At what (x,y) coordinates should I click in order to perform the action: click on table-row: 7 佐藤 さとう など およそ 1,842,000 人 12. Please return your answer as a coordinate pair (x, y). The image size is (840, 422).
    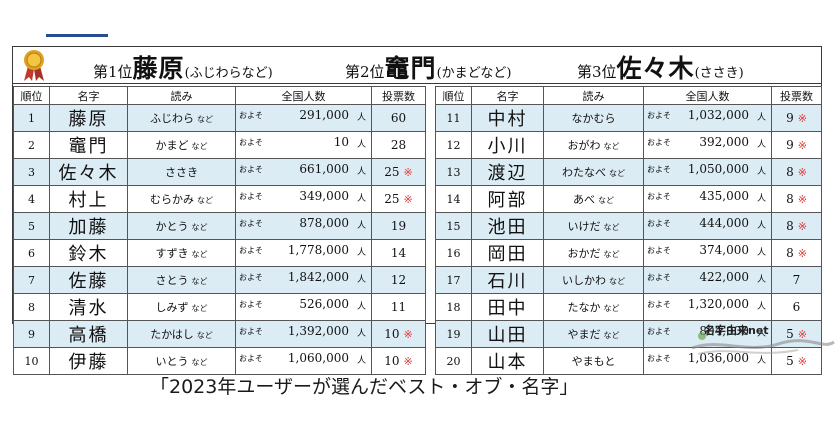
    Looking at the image, I should click on (219, 280).